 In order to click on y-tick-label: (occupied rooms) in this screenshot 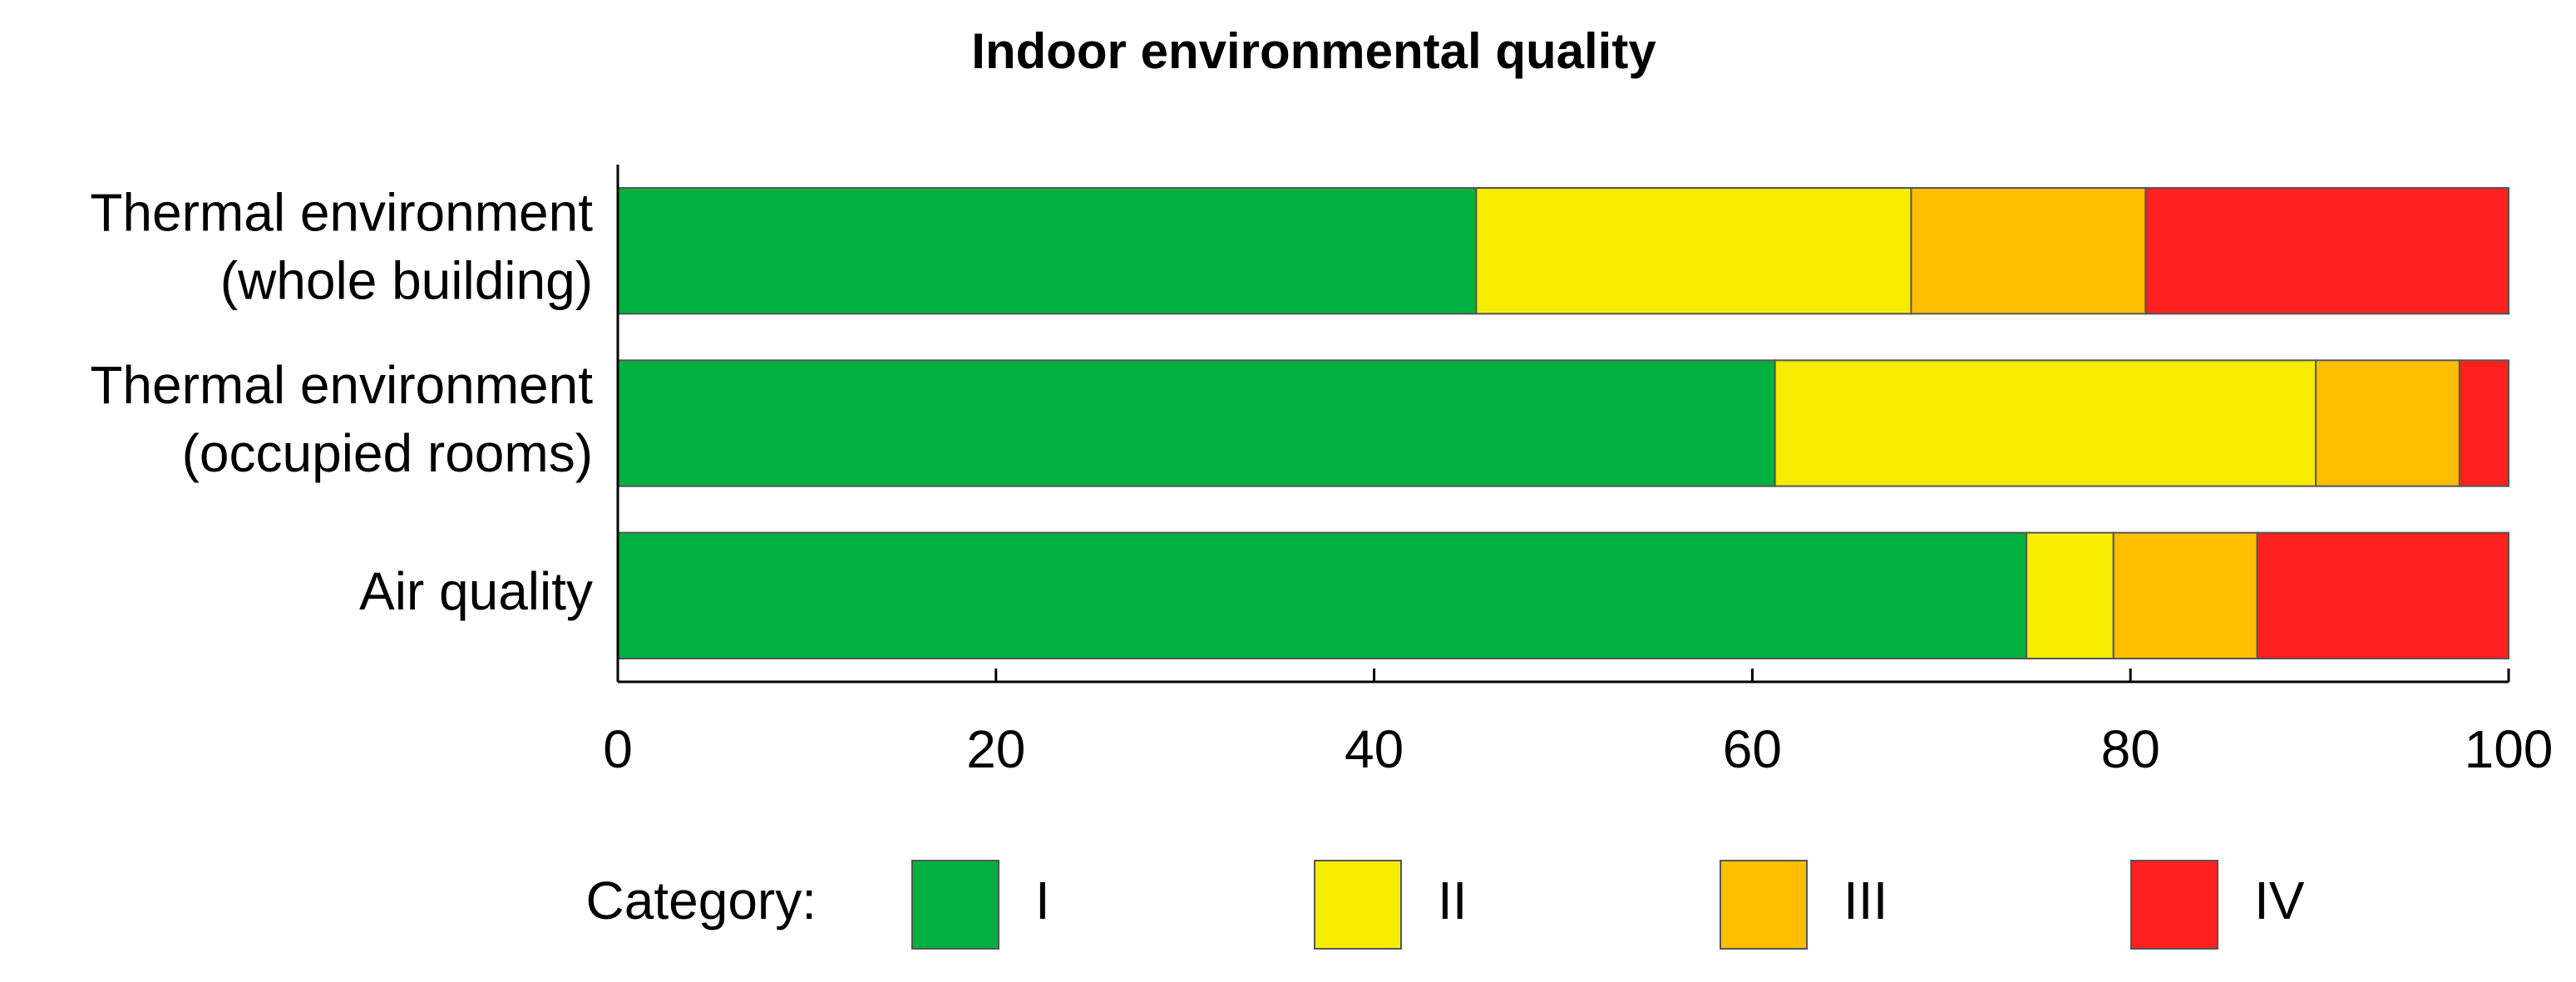, I will do `click(387, 453)`.